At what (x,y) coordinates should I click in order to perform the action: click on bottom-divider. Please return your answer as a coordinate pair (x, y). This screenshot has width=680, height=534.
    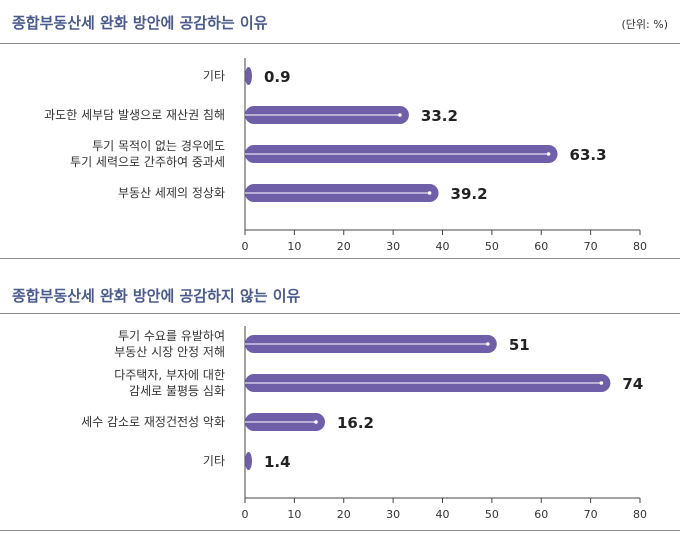
    Looking at the image, I should click on (340, 530).